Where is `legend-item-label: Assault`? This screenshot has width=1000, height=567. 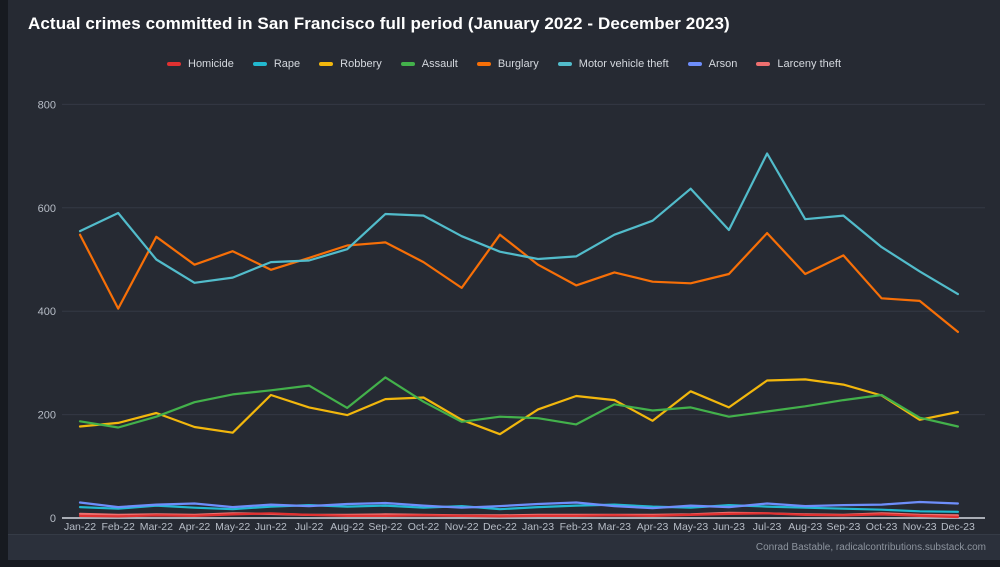
legend-item-label: Assault is located at coordinates (439, 64).